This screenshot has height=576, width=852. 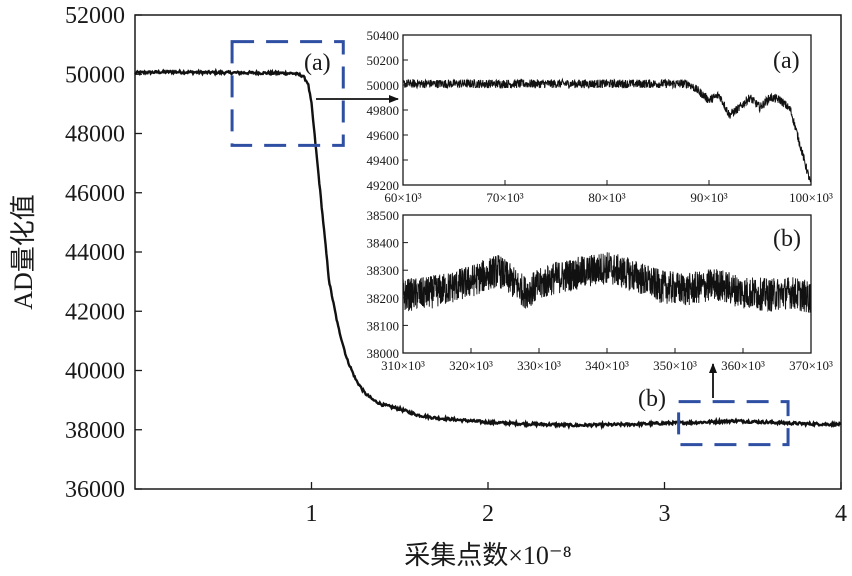 I want to click on main-y-tick-label: 48000, so click(x=95, y=135).